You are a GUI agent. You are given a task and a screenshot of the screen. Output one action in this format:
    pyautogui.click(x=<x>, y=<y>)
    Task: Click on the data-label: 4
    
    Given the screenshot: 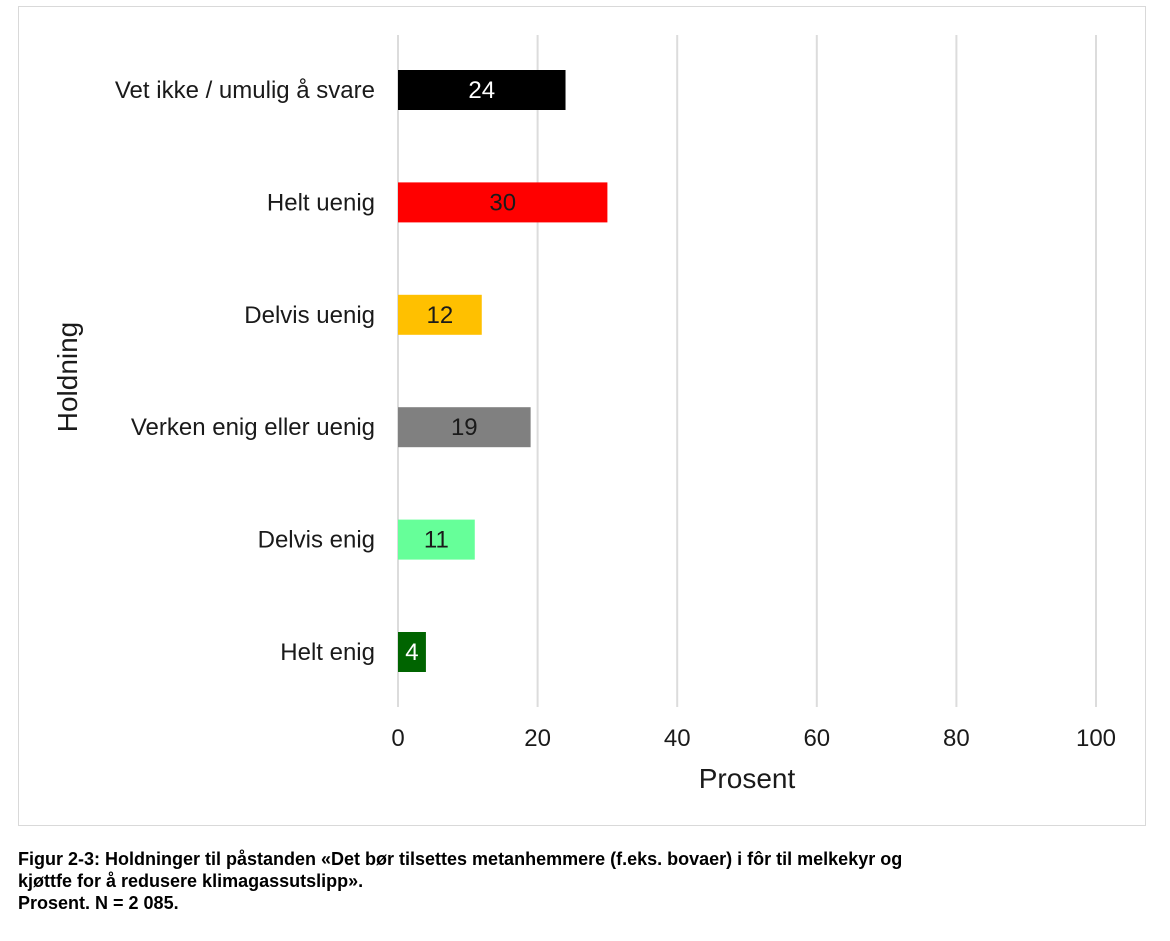 What is the action you would take?
    pyautogui.click(x=411, y=652)
    